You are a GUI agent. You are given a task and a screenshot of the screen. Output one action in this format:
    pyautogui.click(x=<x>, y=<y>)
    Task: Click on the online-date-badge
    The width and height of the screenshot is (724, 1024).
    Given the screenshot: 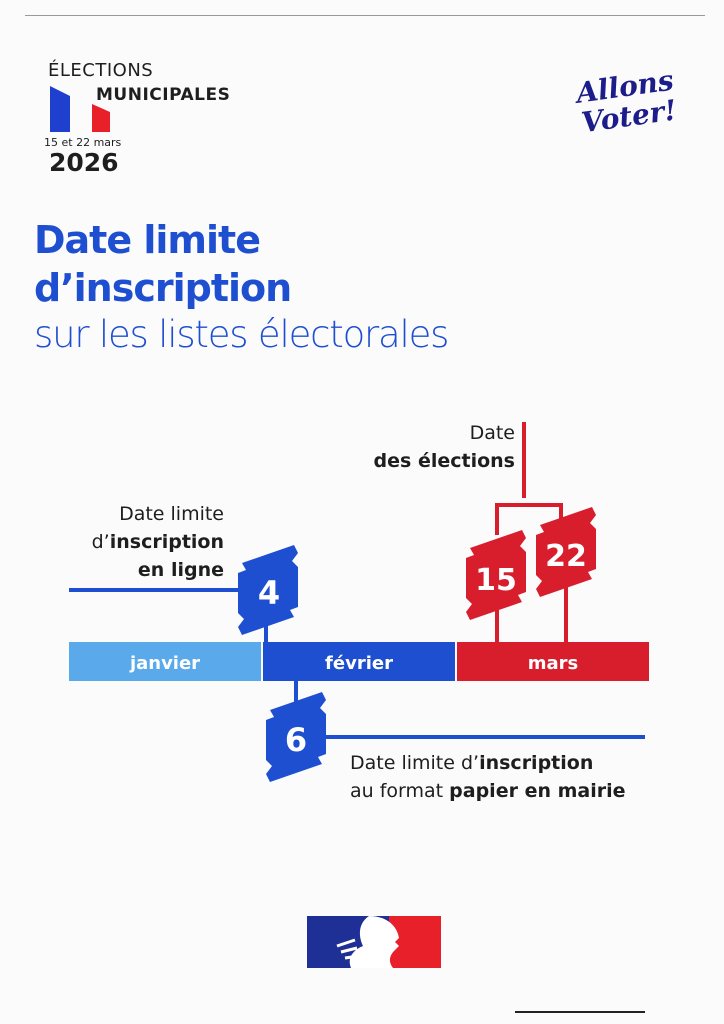 What is the action you would take?
    pyautogui.click(x=268, y=590)
    